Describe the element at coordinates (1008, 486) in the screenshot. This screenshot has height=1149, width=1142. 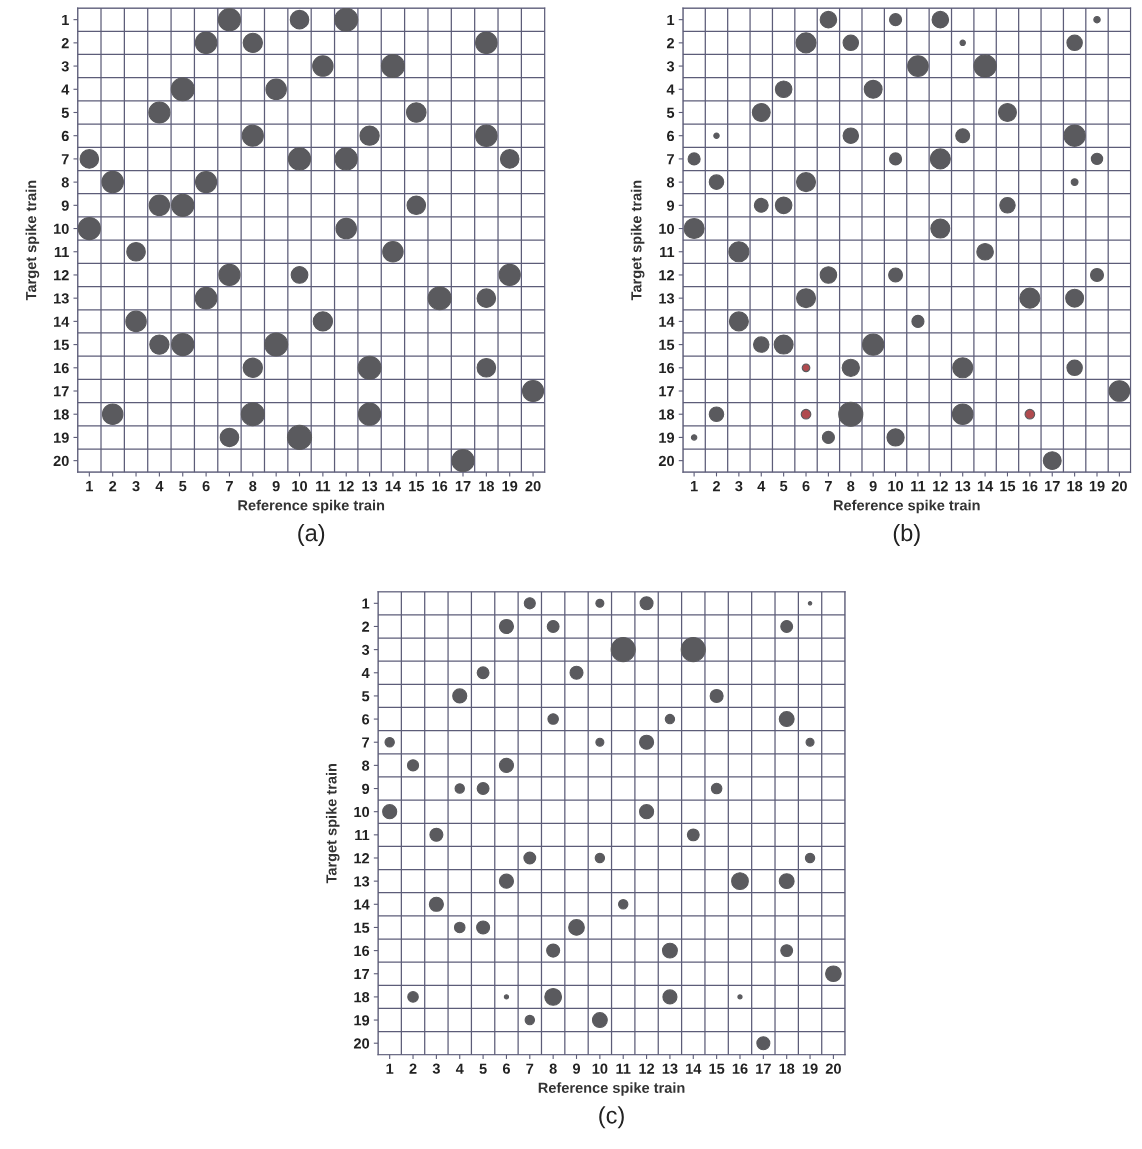
I see `x-tick-label: 15` at that location.